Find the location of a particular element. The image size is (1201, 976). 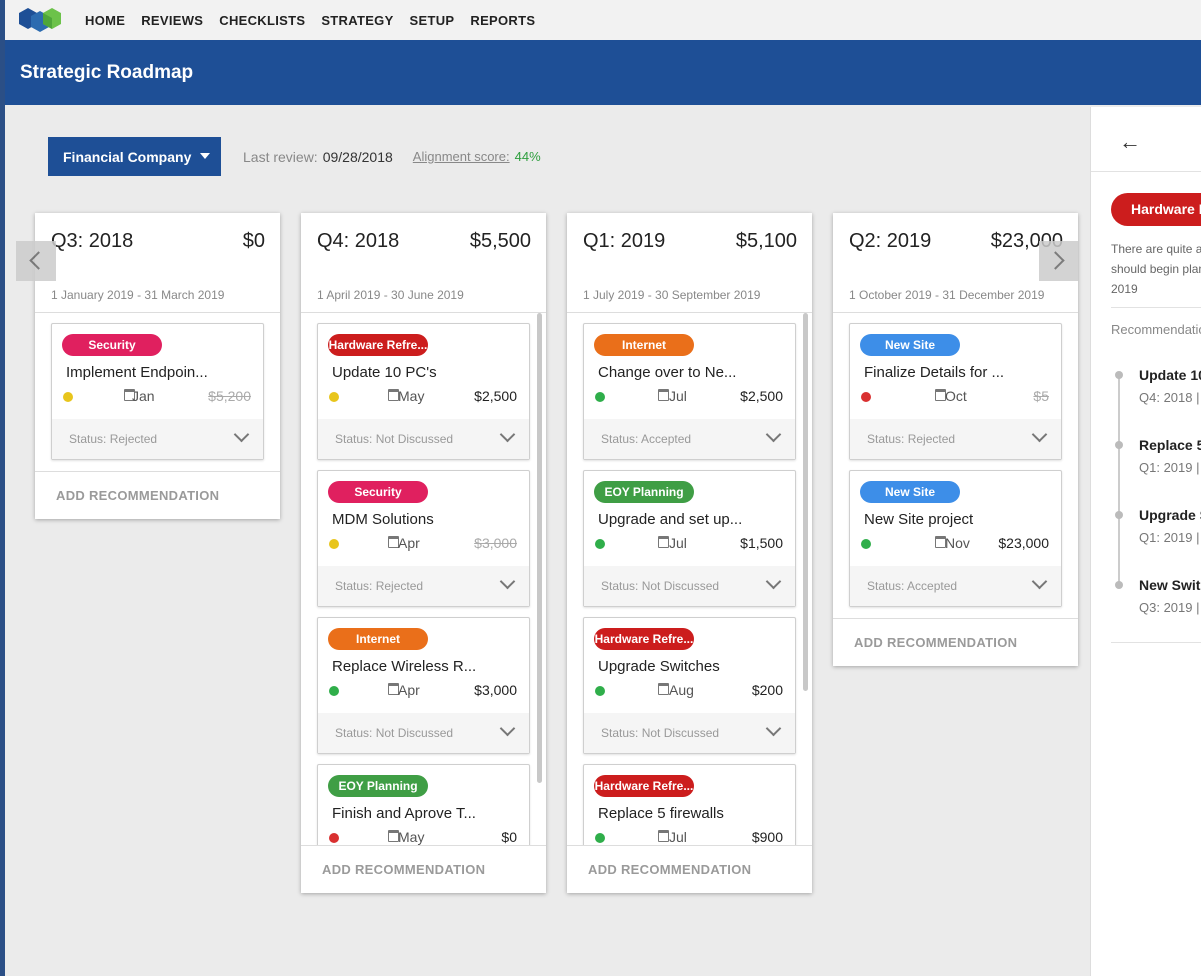

nav-checklists: CHECKLISTS is located at coordinates (262, 20).